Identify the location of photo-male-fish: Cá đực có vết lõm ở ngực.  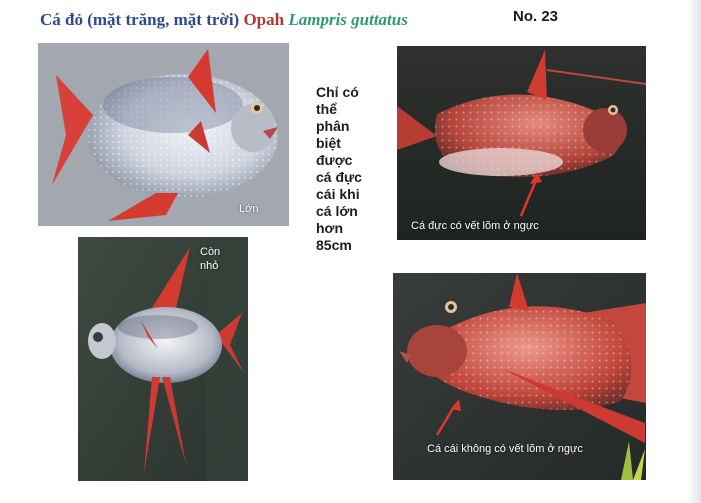
(521, 143).